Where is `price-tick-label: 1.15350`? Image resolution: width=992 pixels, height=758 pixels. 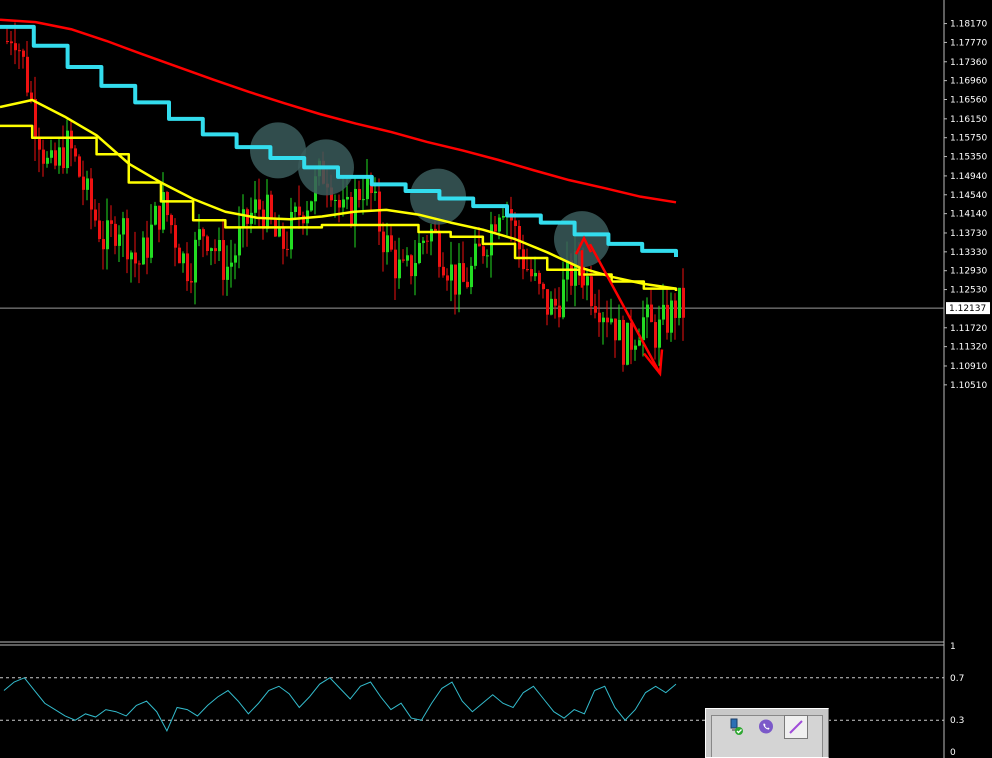 price-tick-label: 1.15350 is located at coordinates (968, 158).